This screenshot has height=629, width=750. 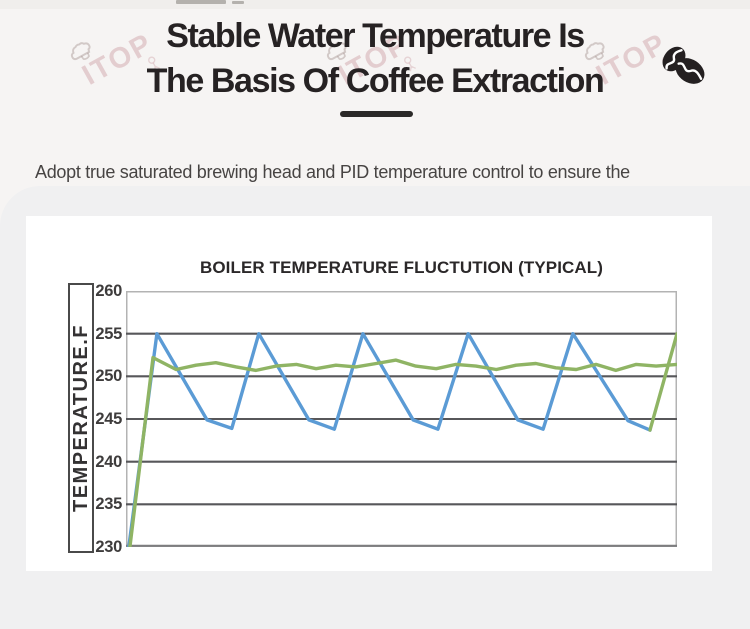 I want to click on page-title-line2: The Basis Of Coffee Extraction, so click(x=375, y=81).